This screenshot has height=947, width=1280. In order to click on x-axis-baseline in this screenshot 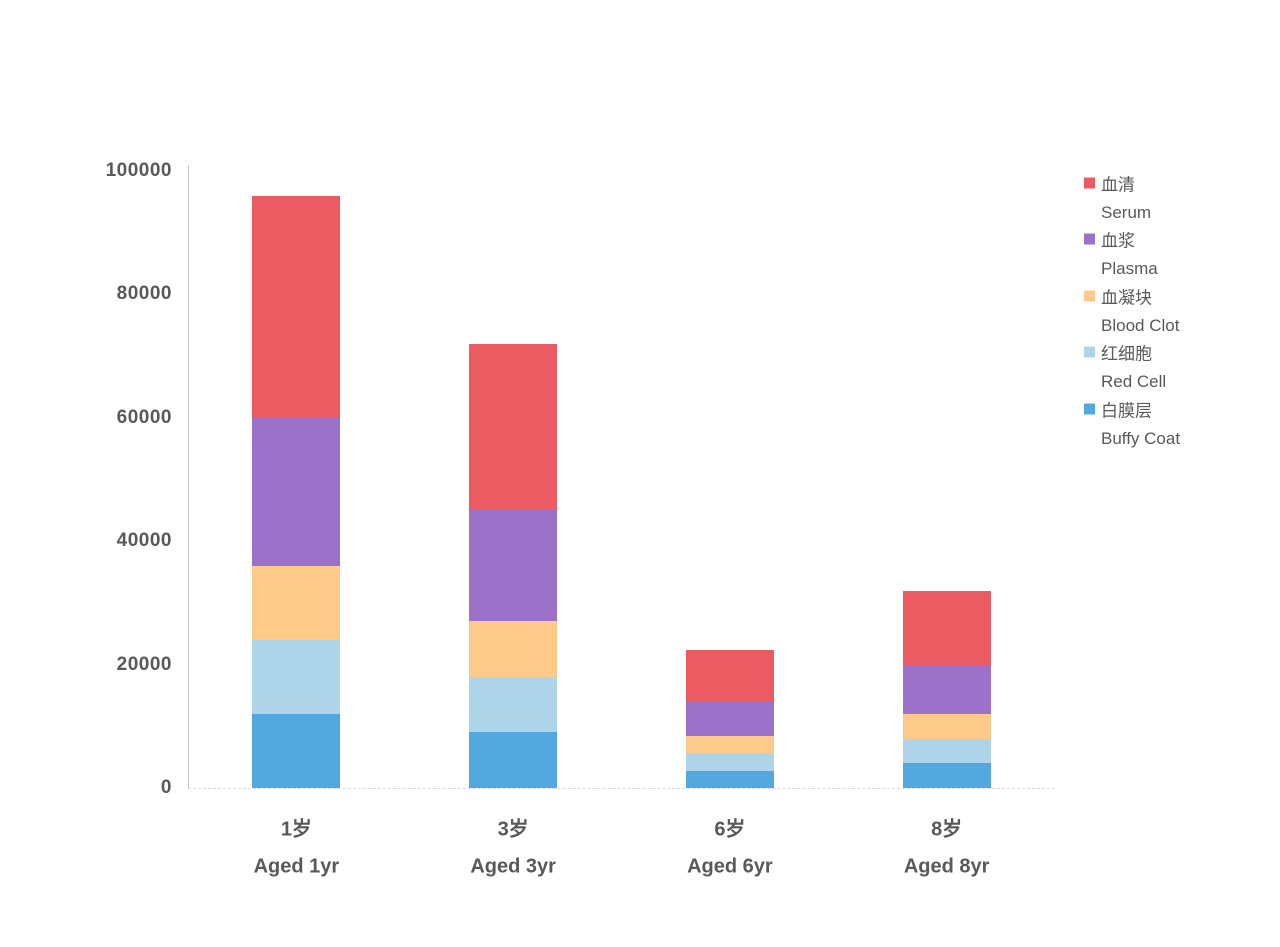, I will do `click(621, 788)`.